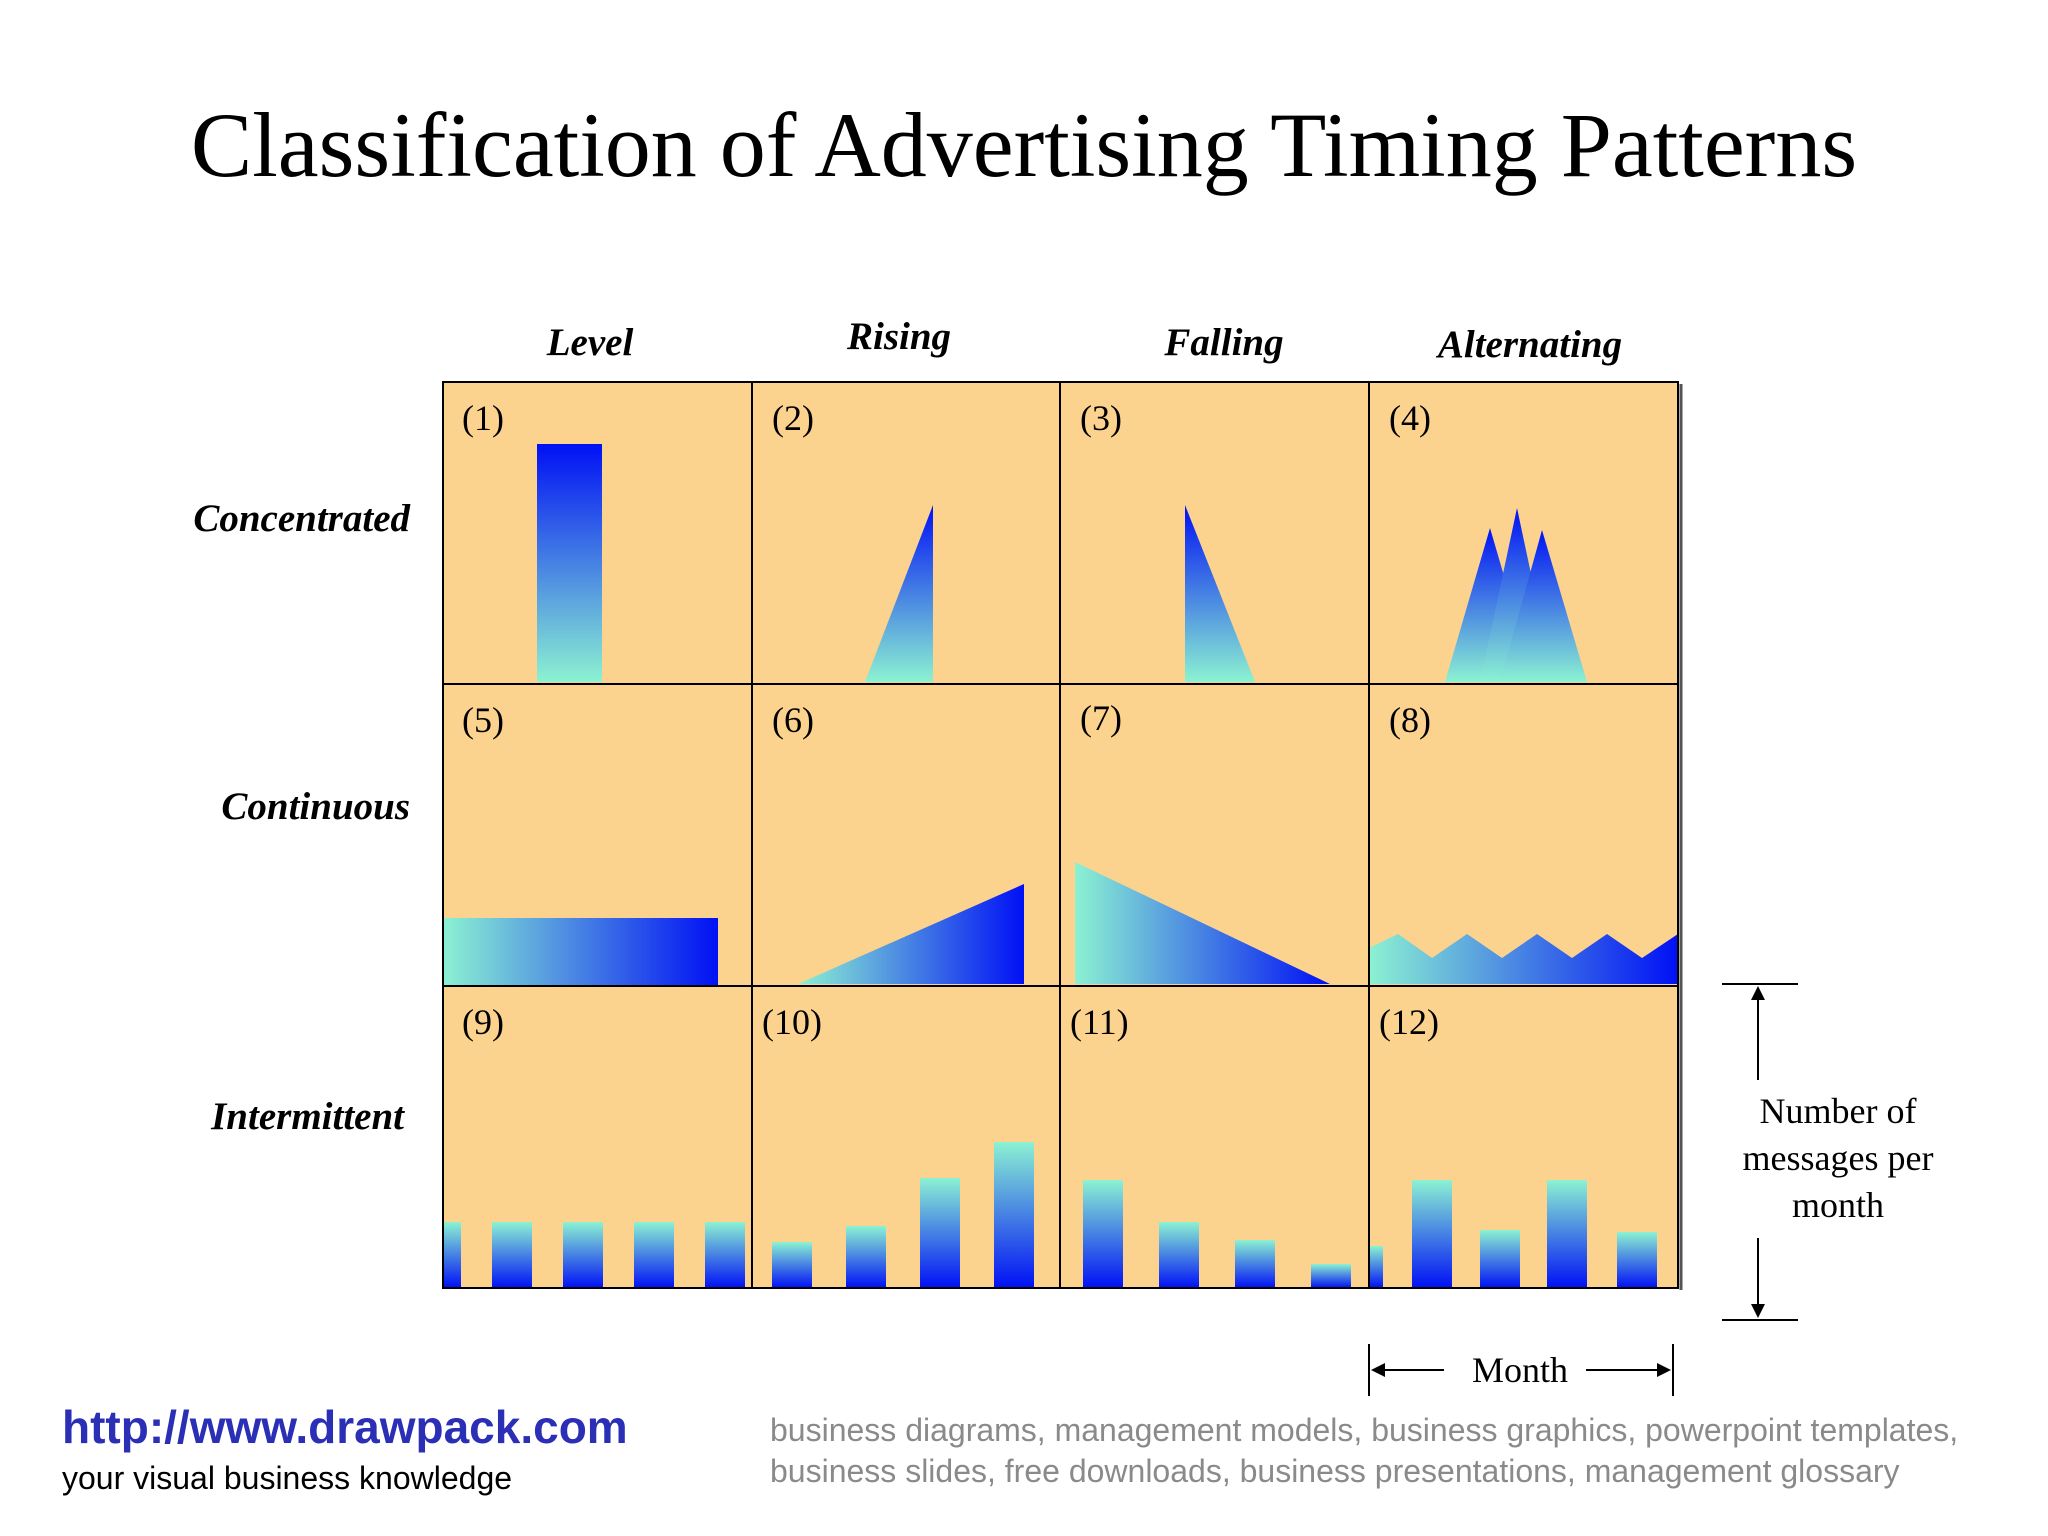  I want to click on cell-number: (8), so click(1410, 720).